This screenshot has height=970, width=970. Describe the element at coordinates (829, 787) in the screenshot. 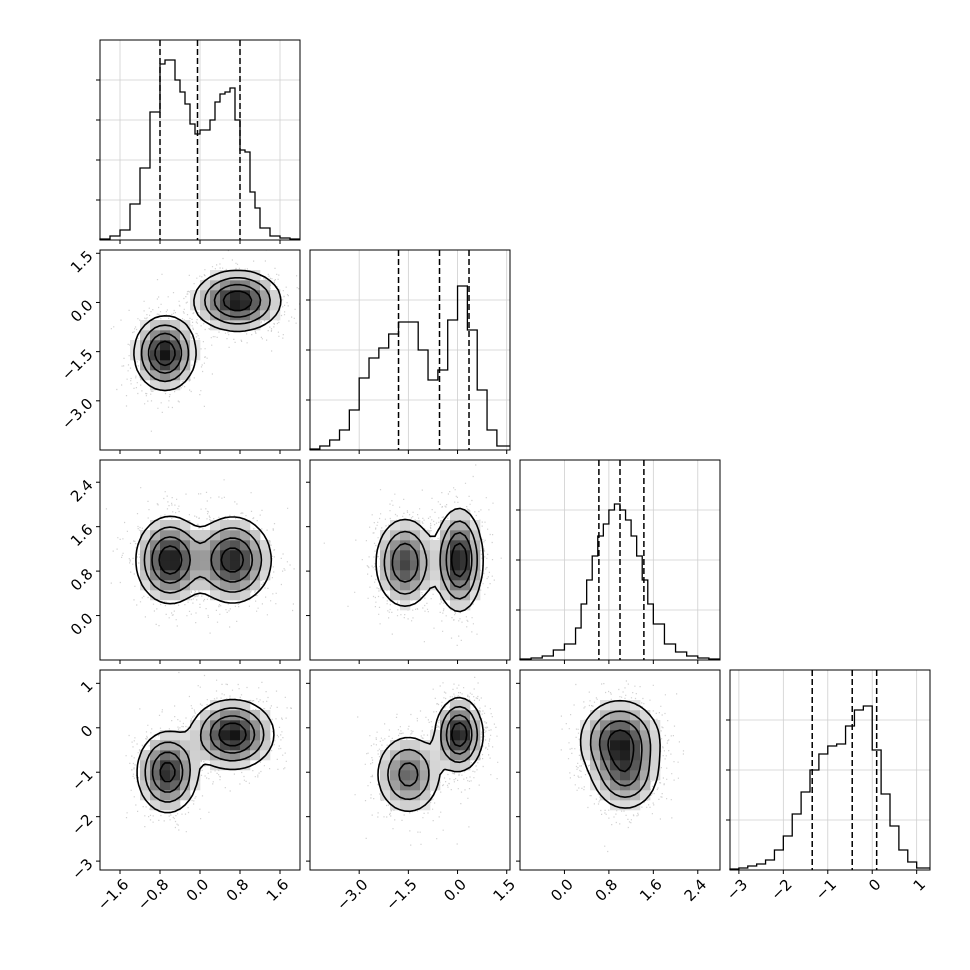

I see `histogram-outline` at that location.